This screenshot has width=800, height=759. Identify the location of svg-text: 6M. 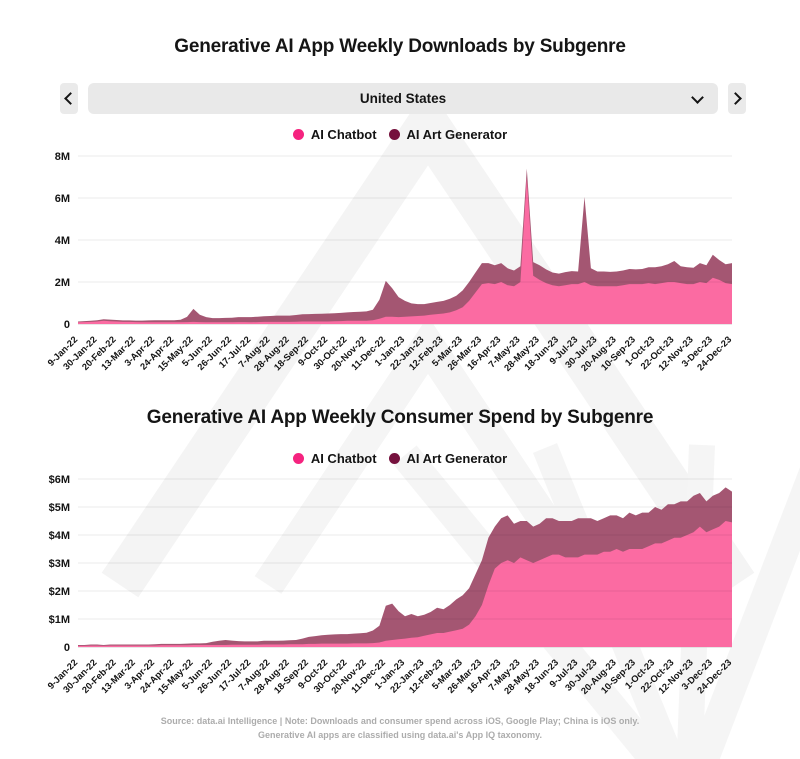
(62, 199).